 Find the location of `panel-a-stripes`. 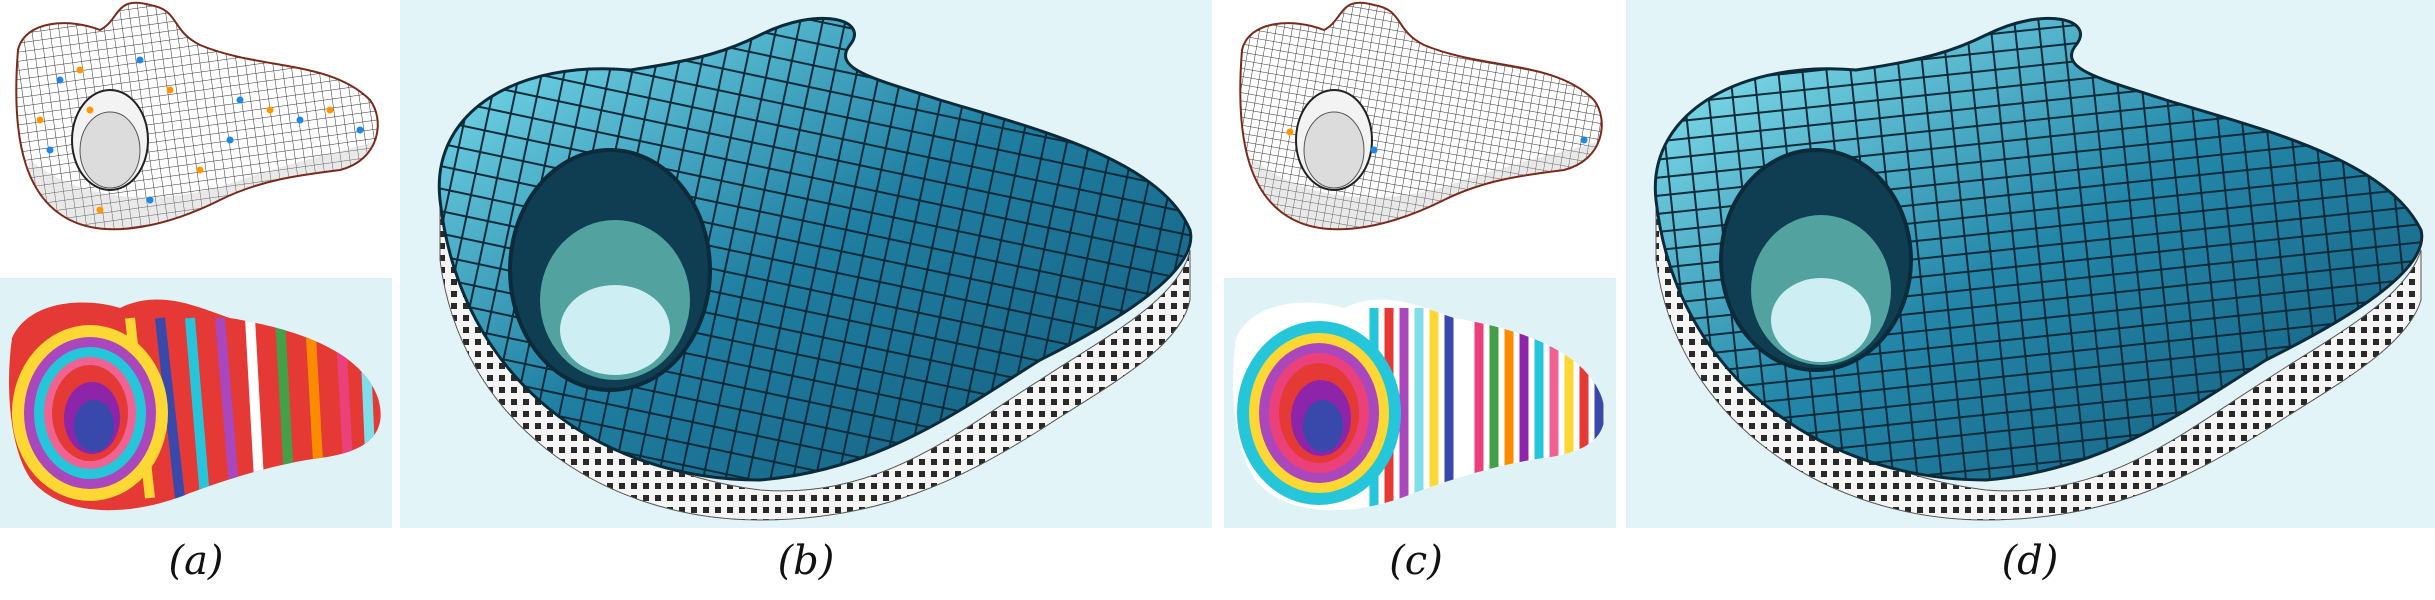

panel-a-stripes is located at coordinates (196, 403).